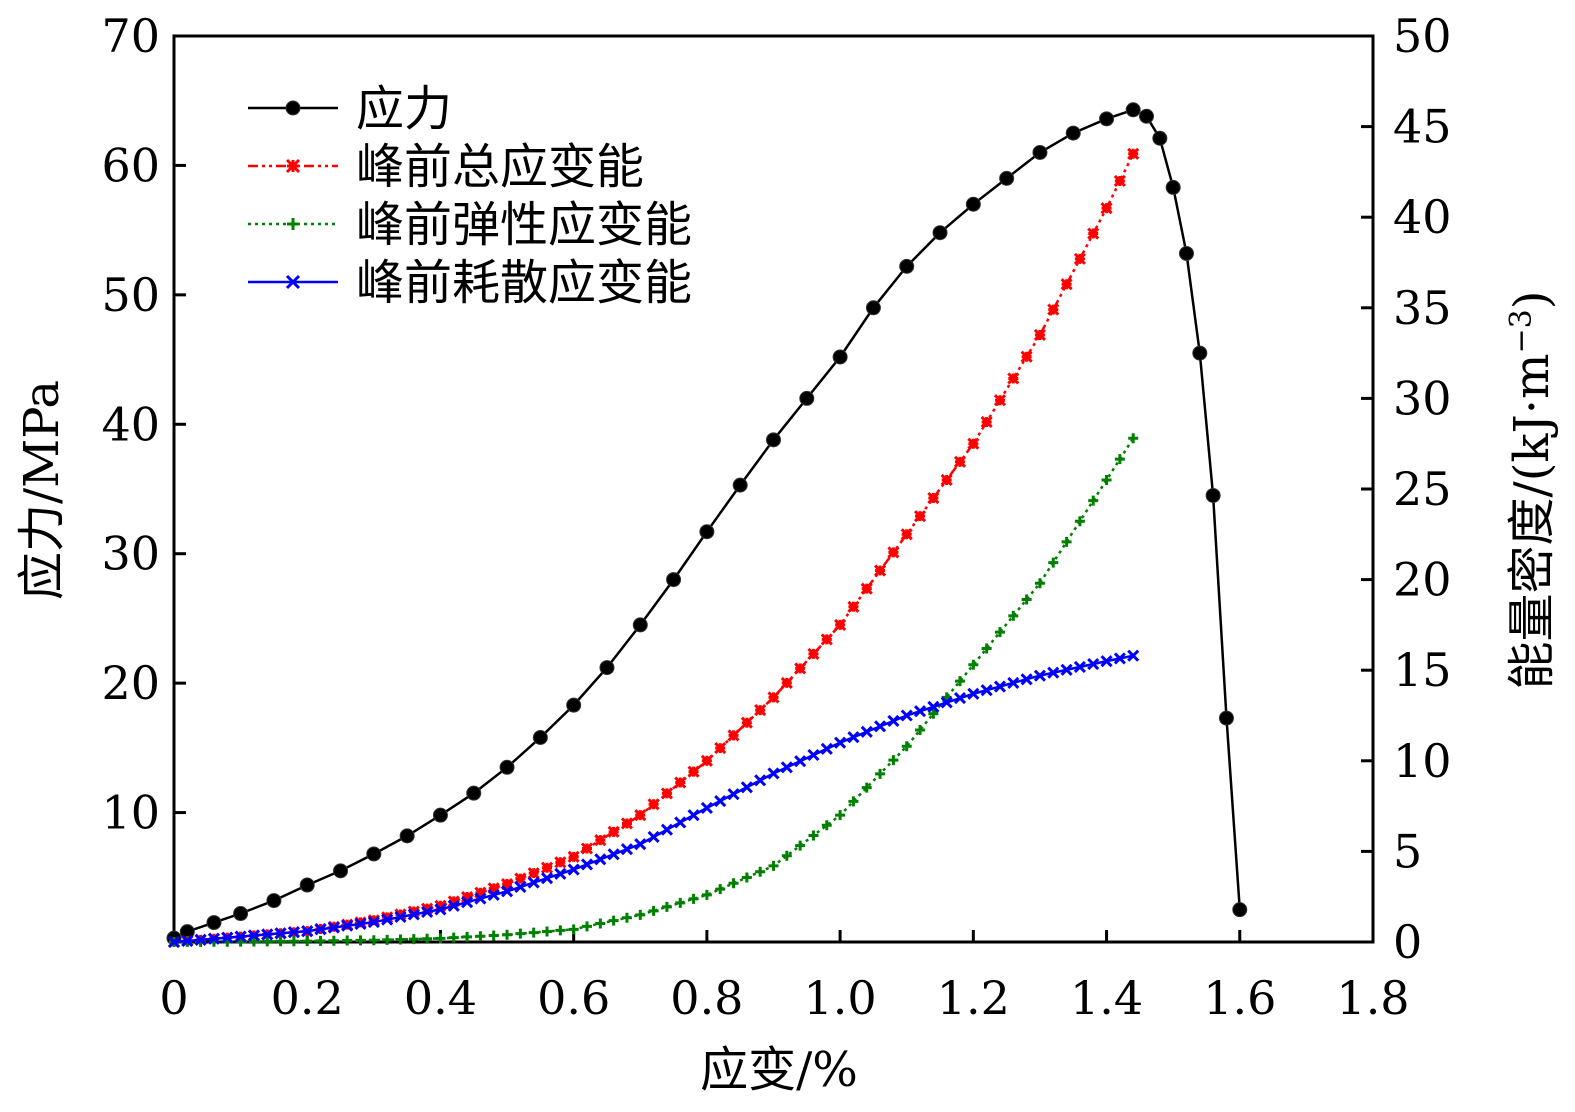  I want to click on y2-tick-label: 50, so click(1422, 36).